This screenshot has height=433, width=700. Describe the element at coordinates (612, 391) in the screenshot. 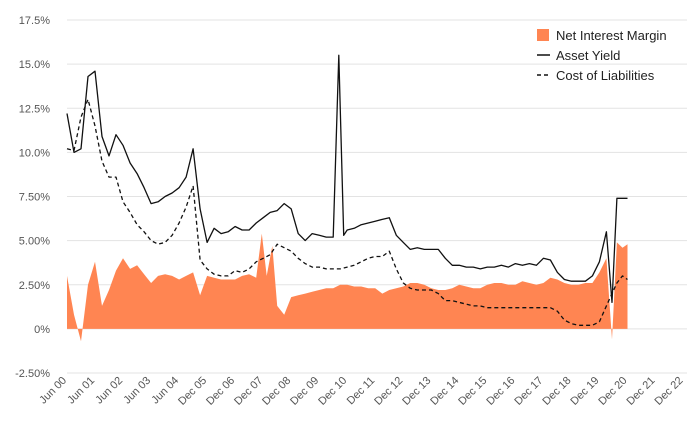

I see `x-tick-label: Dec 20` at that location.